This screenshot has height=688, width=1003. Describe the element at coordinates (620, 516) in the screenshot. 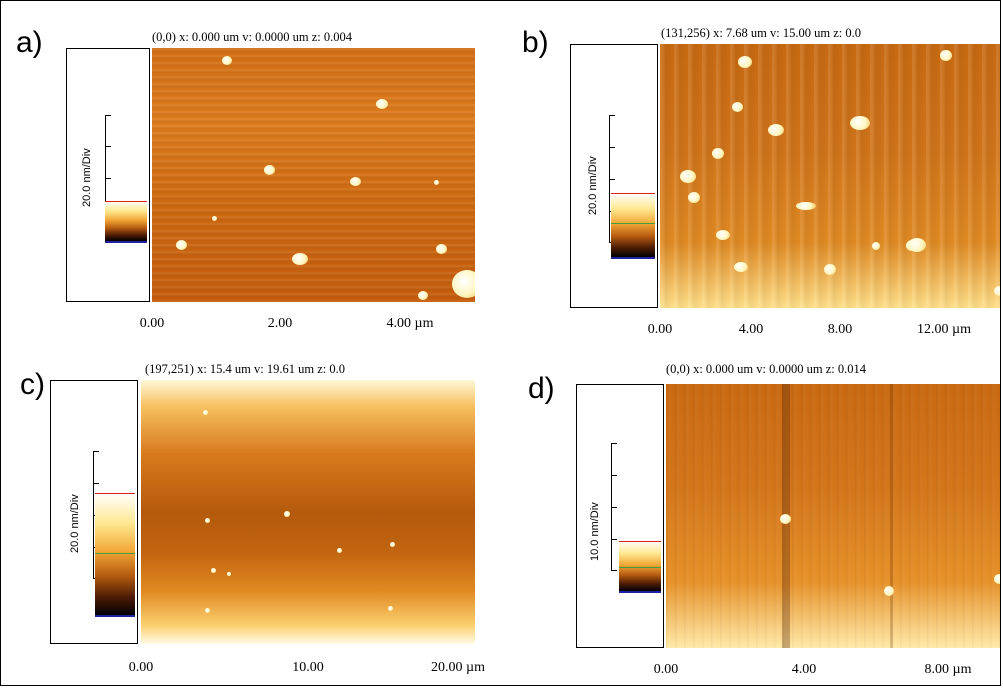

I see `height-scale-box: 10.0 nm/Div` at that location.